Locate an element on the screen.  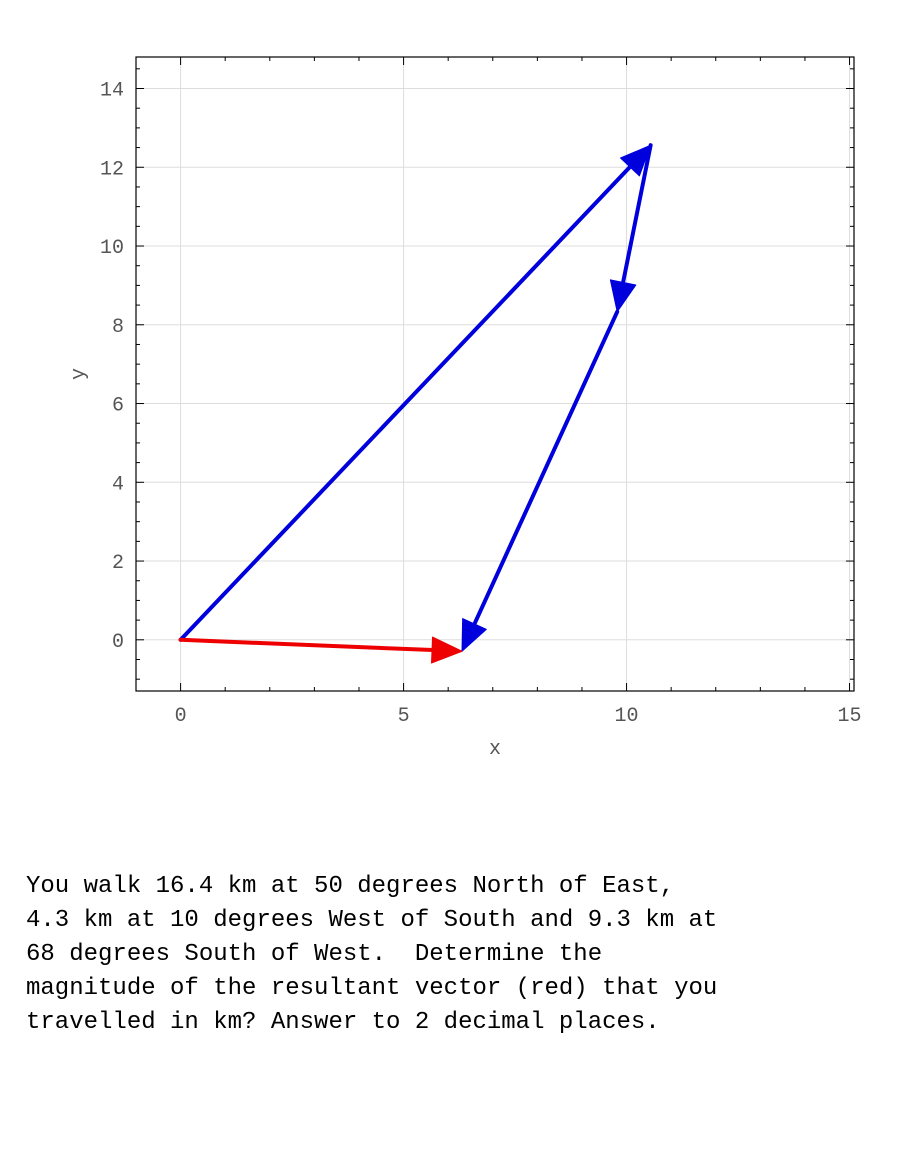
x-tick-label: 0 is located at coordinates (181, 716).